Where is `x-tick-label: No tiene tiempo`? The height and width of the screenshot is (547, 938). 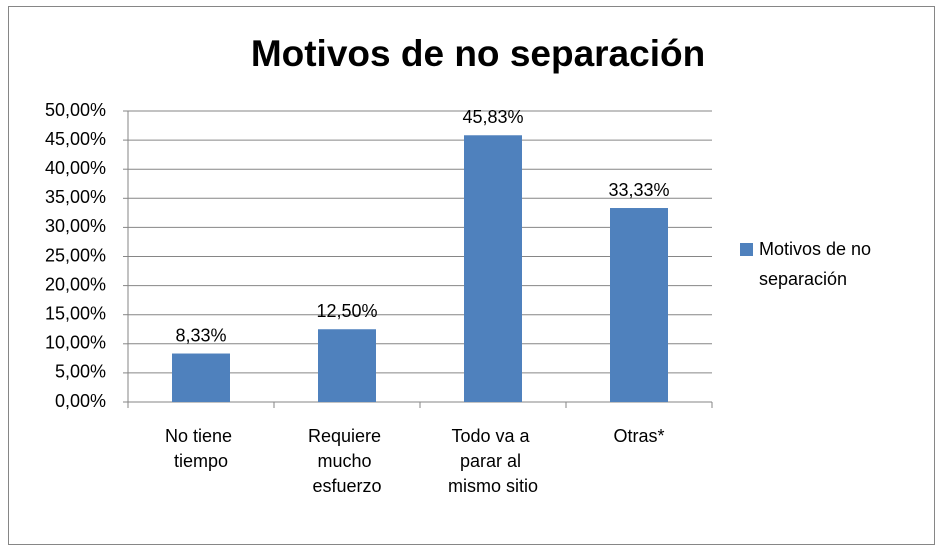 x-tick-label: No tiene tiempo is located at coordinates (201, 448).